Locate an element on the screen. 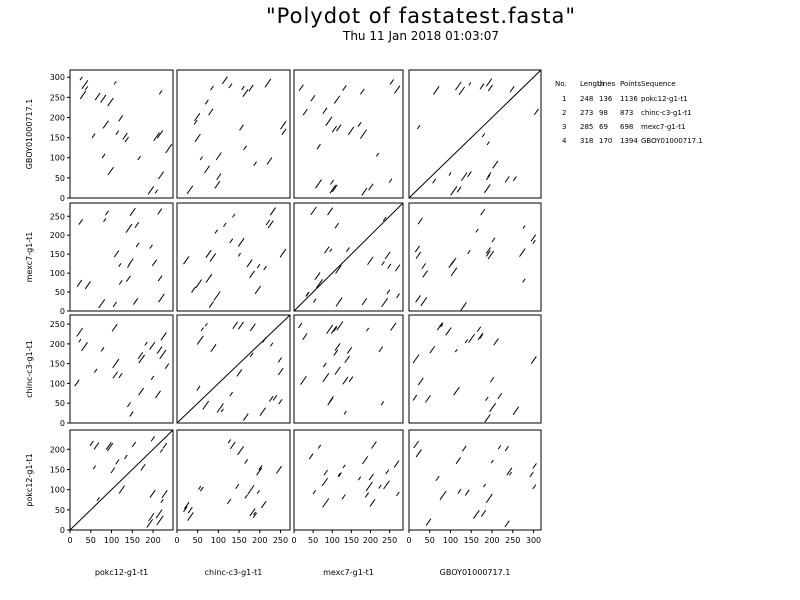 The width and height of the screenshot is (800, 600). panel-1-vs-3: 0 50 100 150 200 250 mexc7-g1-t1 is located at coordinates (99, 259).